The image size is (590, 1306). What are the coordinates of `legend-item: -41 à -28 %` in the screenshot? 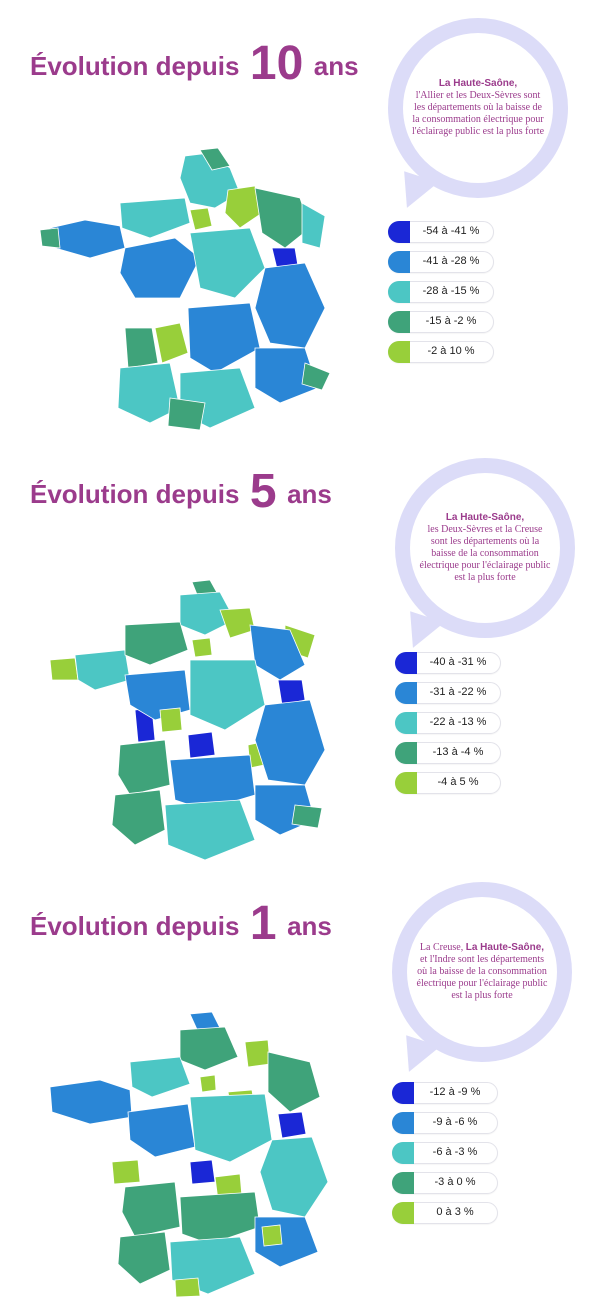 It's located at (441, 262).